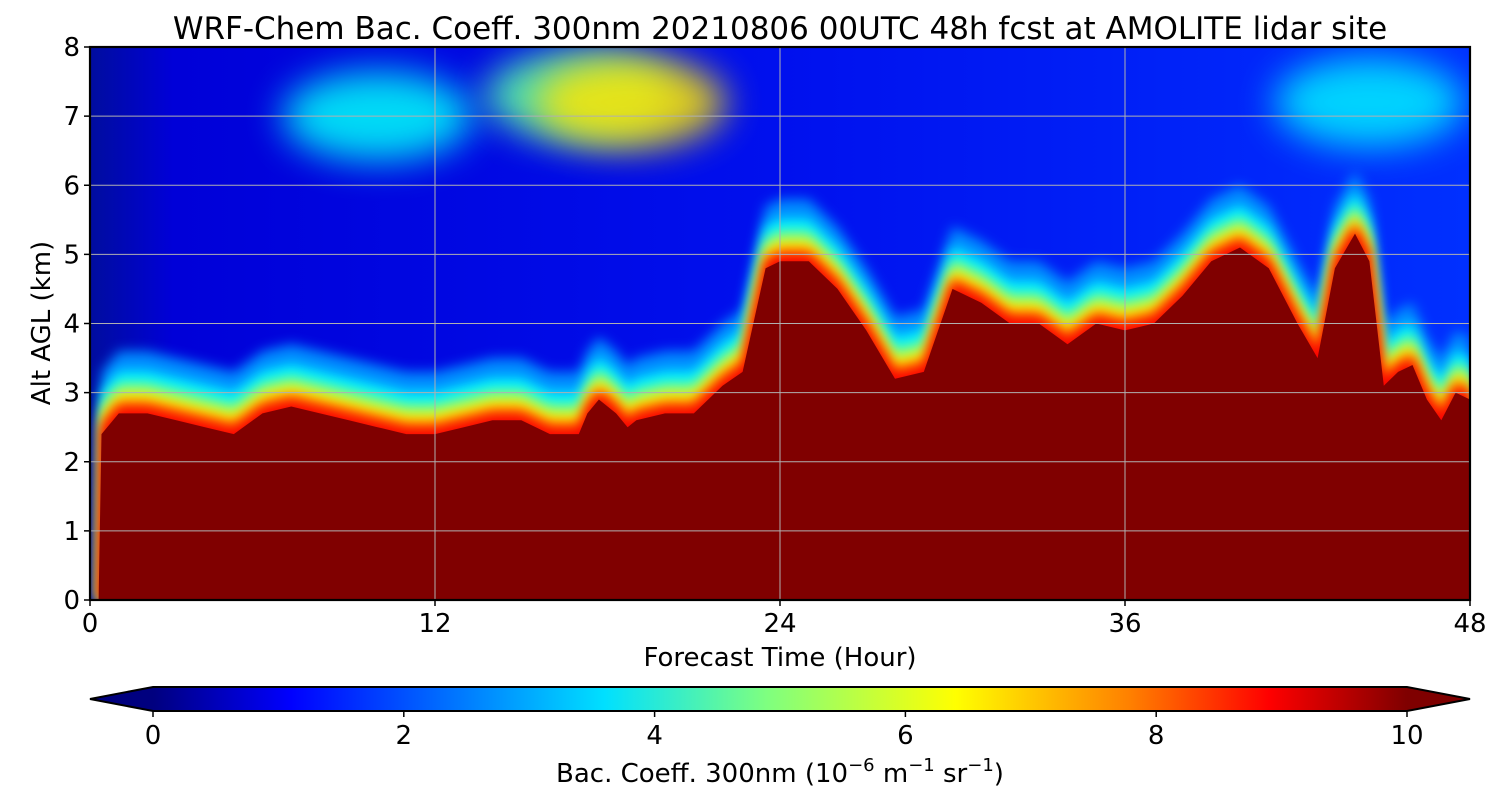 The image size is (1500, 800). What do you see at coordinates (1124, 624) in the screenshot?
I see `x-tick-label: 36` at bounding box center [1124, 624].